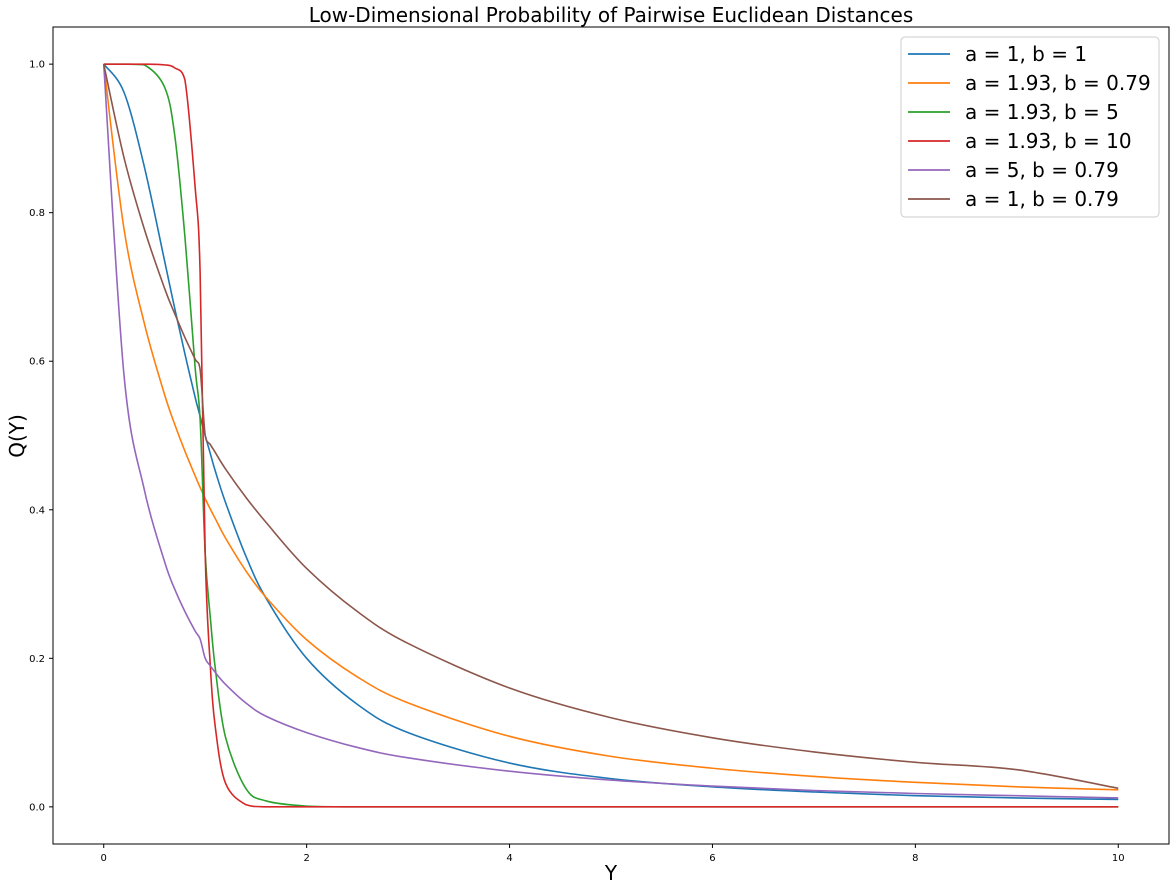 This screenshot has height=890, width=1176. I want to click on y-tick-label: 0.4, so click(37, 510).